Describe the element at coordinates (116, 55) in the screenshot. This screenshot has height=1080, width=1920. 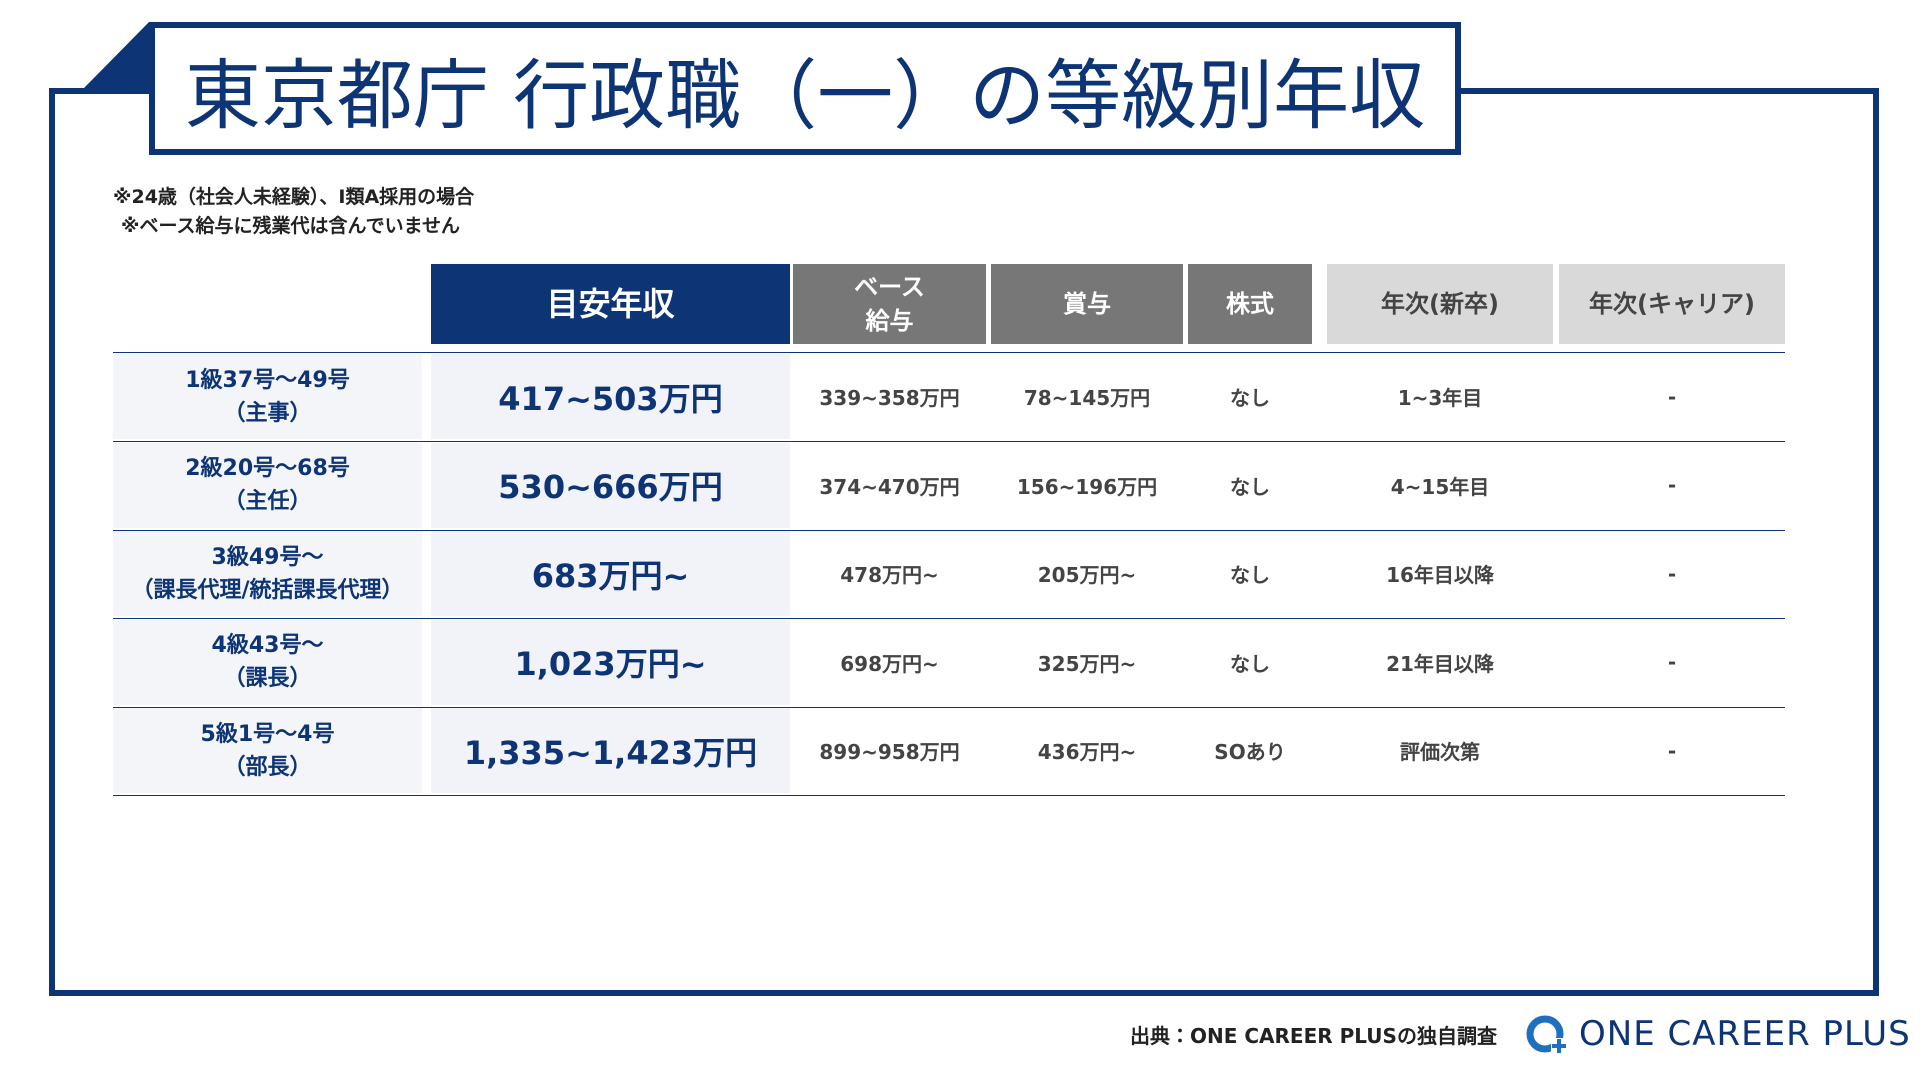
I see `corner` at that location.